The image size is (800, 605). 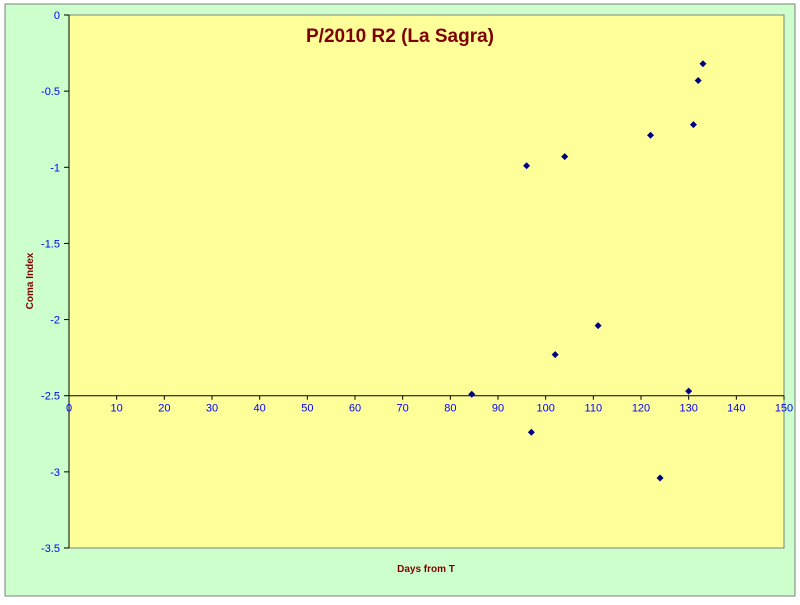 What do you see at coordinates (426, 569) in the screenshot?
I see `x-axis-label: Days from T` at bounding box center [426, 569].